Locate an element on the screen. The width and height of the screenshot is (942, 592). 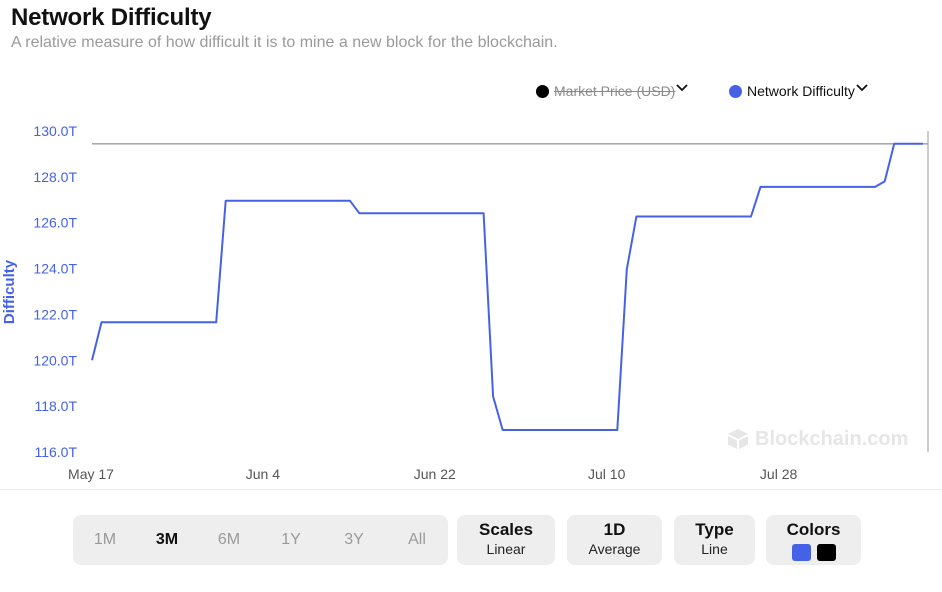
y-tick-label: 128.0T is located at coordinates (55, 177).